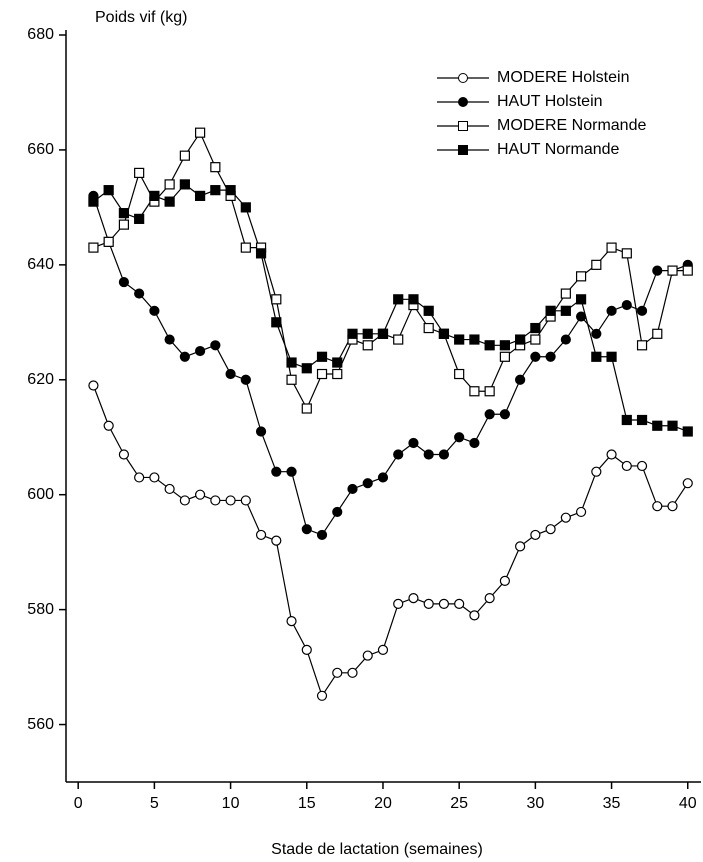 The height and width of the screenshot is (862, 703). I want to click on legend-marker, so click(463, 102).